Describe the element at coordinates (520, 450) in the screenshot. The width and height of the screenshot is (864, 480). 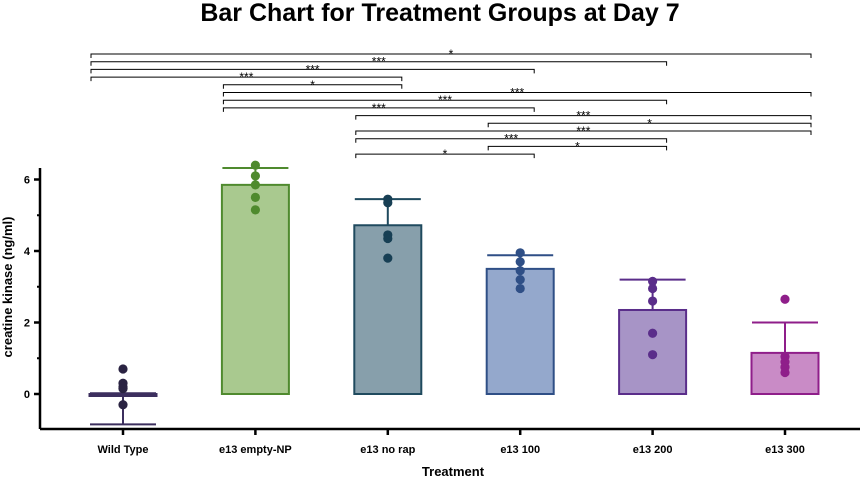
I see `x-tick-label: e13 100` at that location.